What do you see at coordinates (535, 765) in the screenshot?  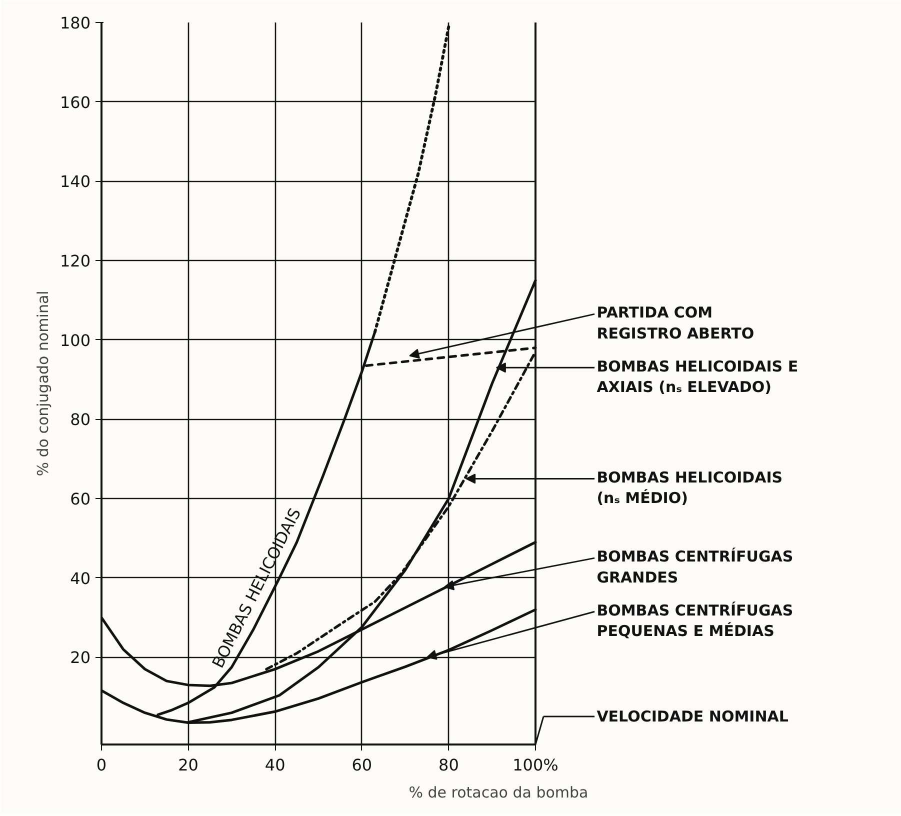 I see `x-tick-label: 100%` at bounding box center [535, 765].